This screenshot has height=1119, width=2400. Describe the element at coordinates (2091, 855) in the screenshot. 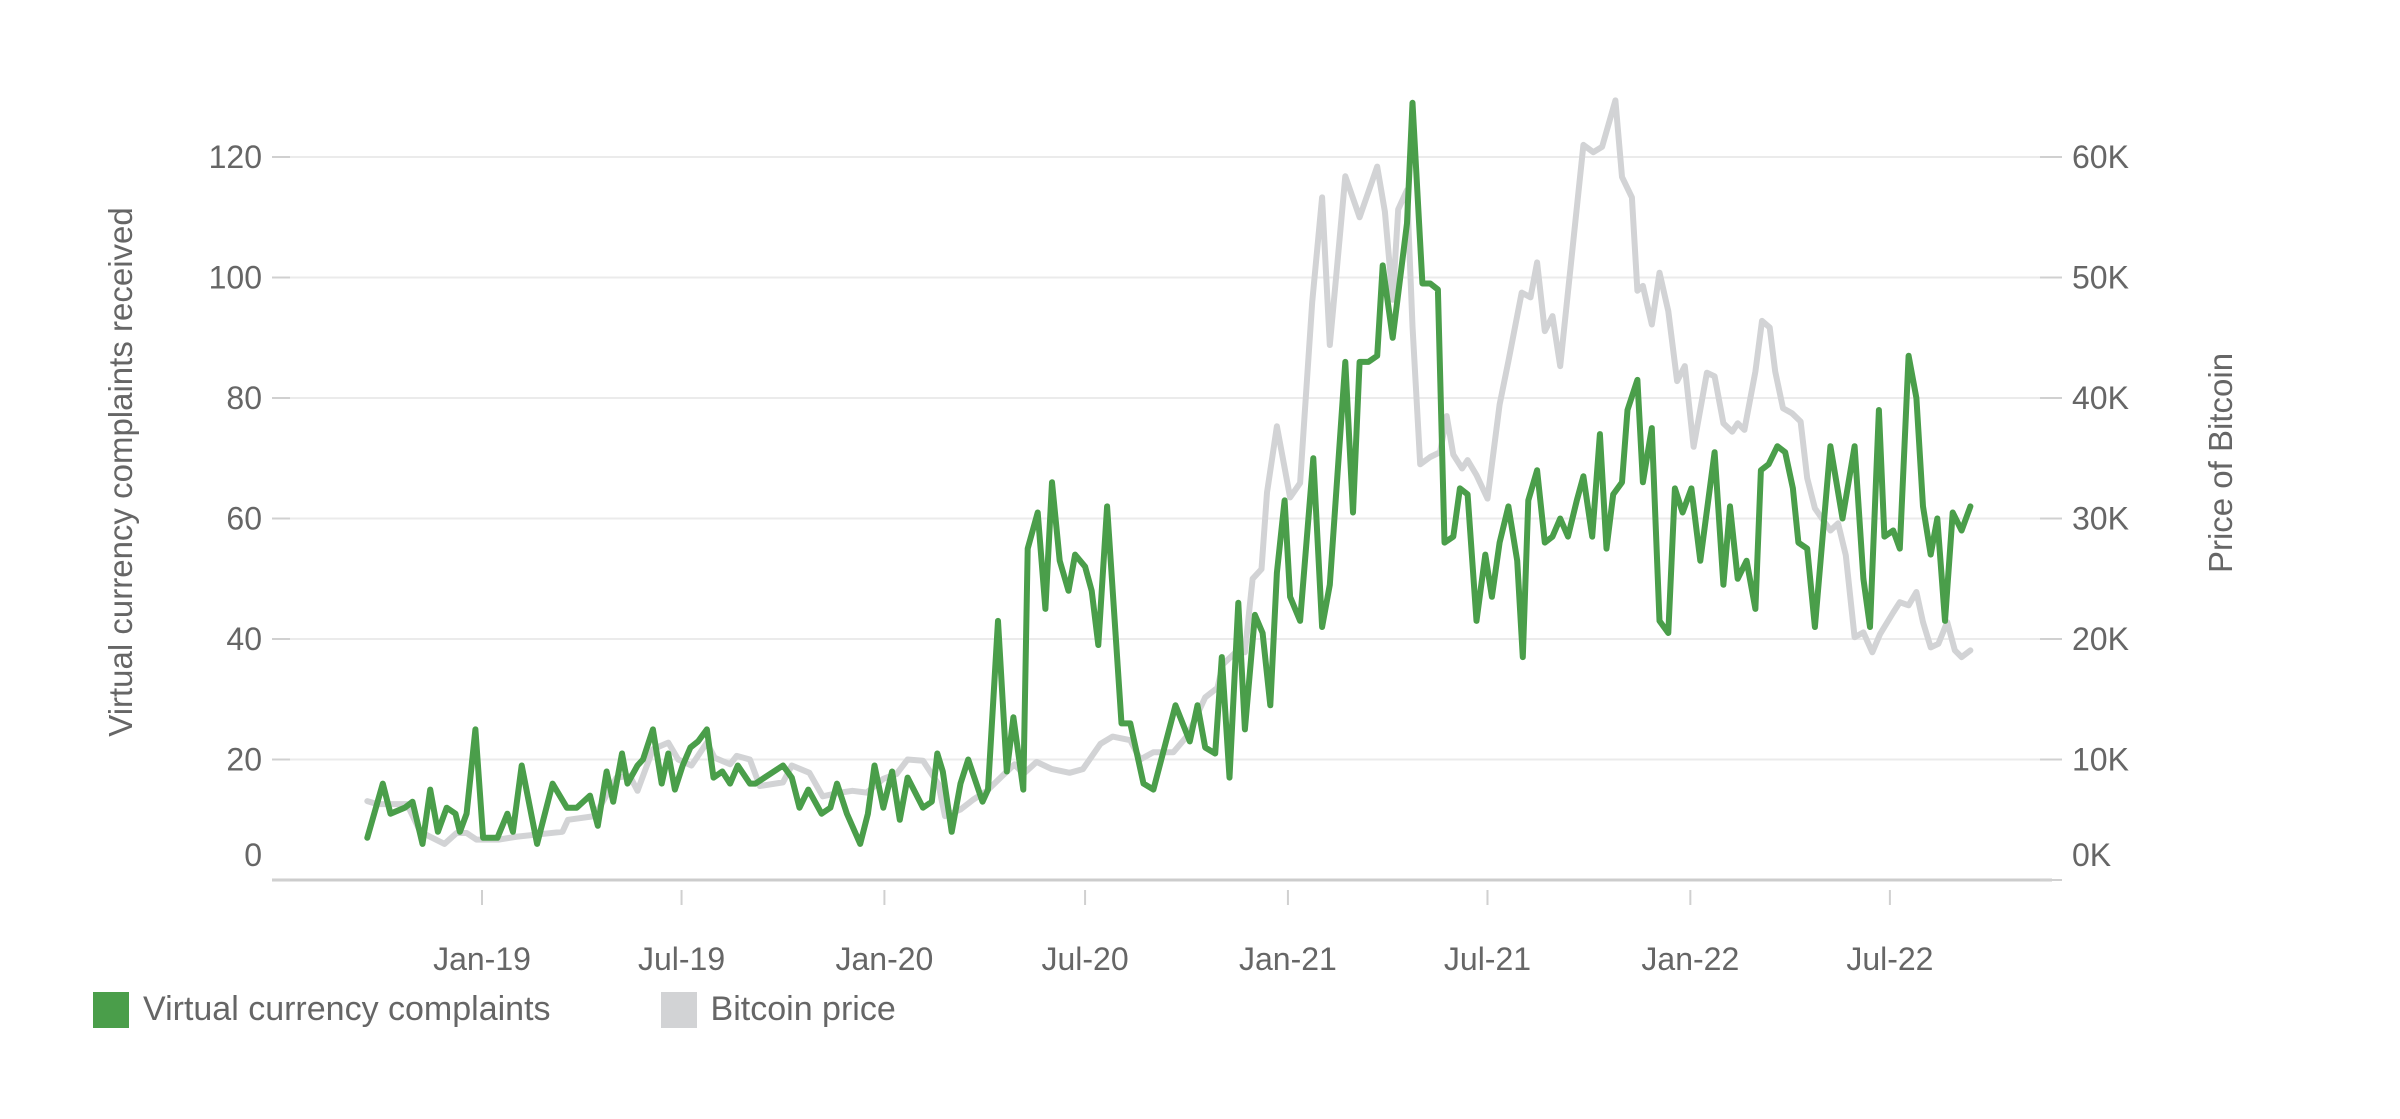

I see `right-y-tick-label: 0K` at that location.